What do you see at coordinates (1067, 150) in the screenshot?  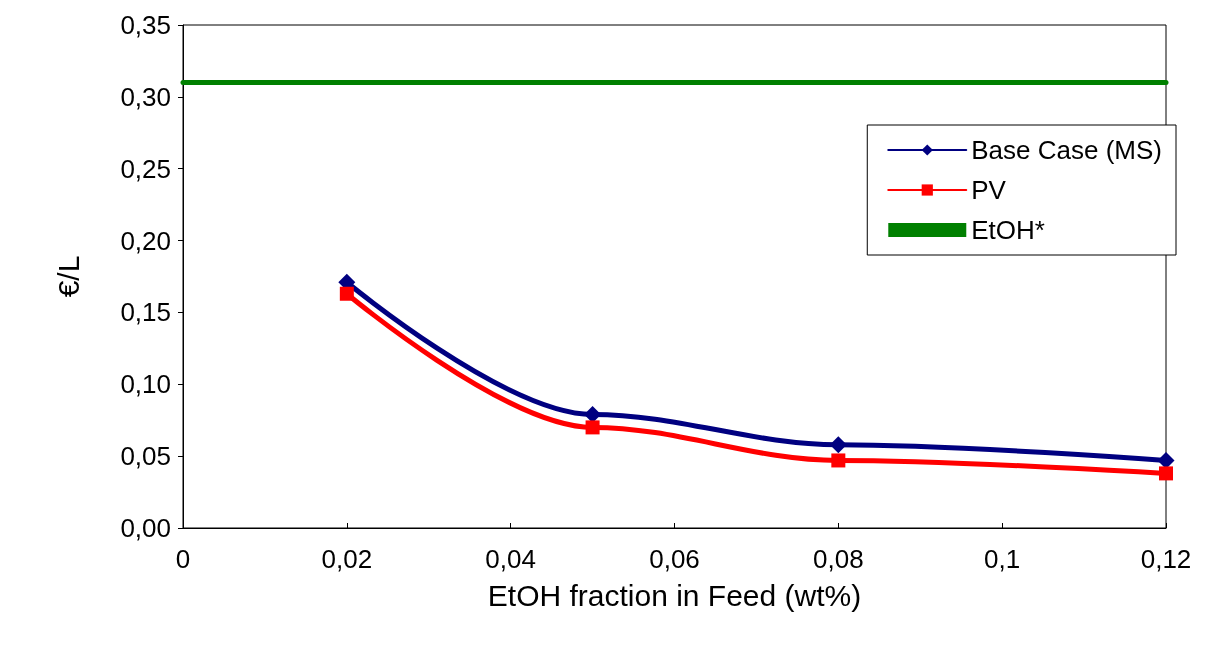 I see `legend-label: Base Case (MS)` at bounding box center [1067, 150].